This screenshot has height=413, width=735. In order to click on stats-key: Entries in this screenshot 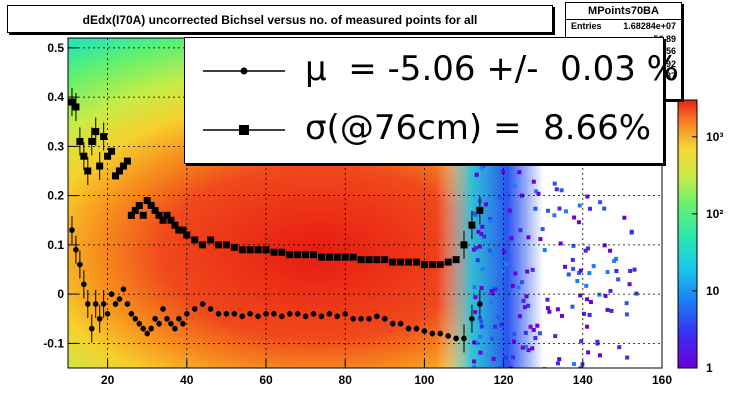, I will do `click(586, 26)`.